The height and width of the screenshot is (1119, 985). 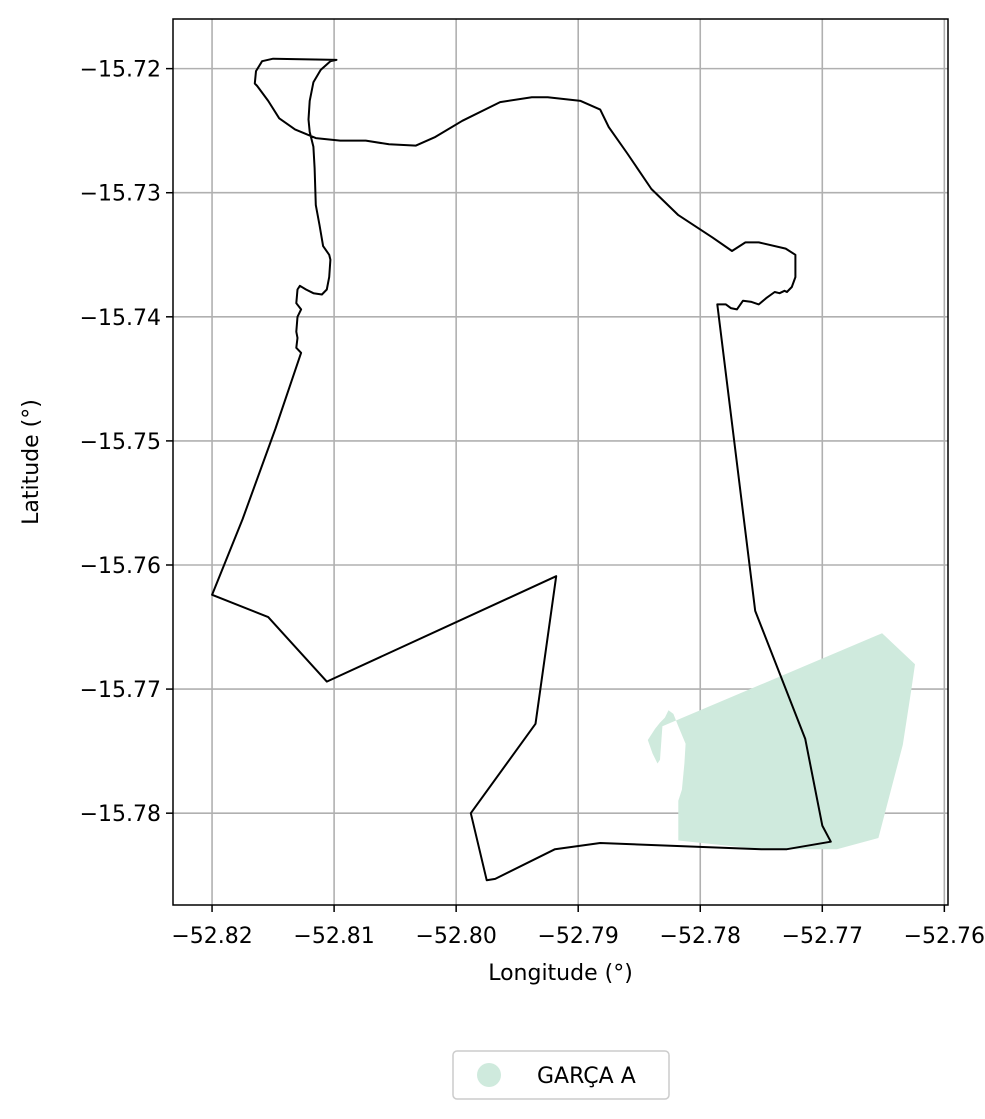 What do you see at coordinates (577, 936) in the screenshot?
I see `x-tick-label: −52.79` at bounding box center [577, 936].